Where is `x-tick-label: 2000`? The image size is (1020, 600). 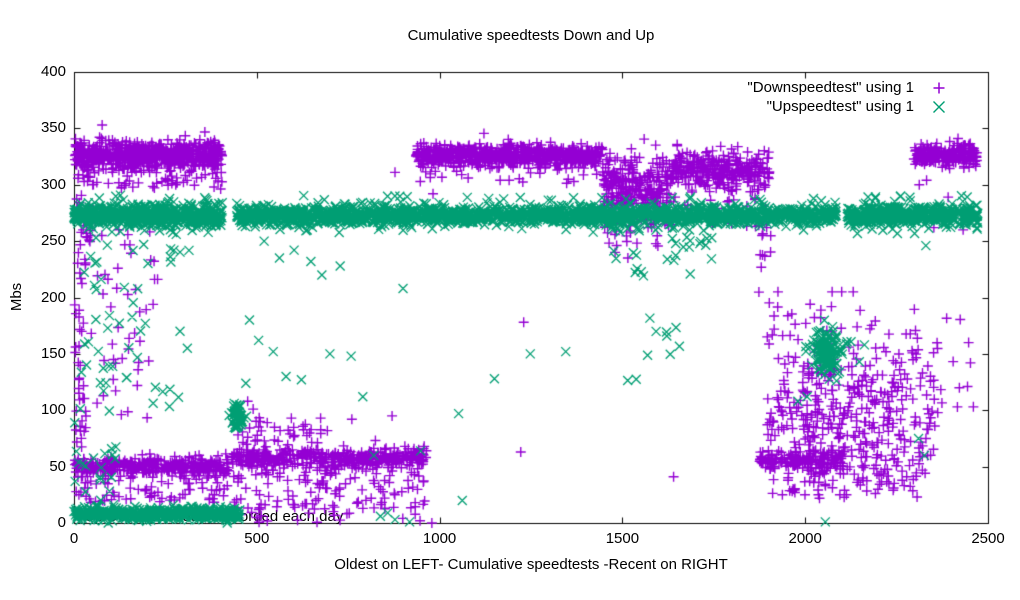
x-tick-label: 2000 is located at coordinates (805, 538).